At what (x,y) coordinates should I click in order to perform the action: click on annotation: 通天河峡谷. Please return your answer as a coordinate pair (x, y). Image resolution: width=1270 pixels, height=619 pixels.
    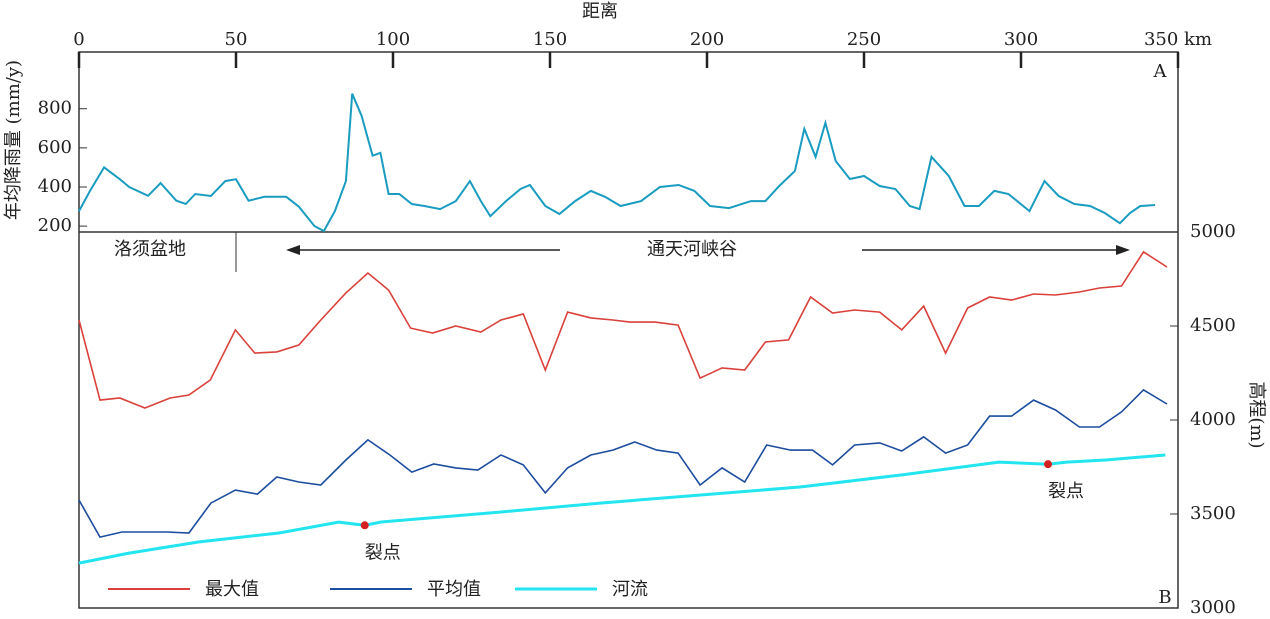
    Looking at the image, I should click on (692, 249).